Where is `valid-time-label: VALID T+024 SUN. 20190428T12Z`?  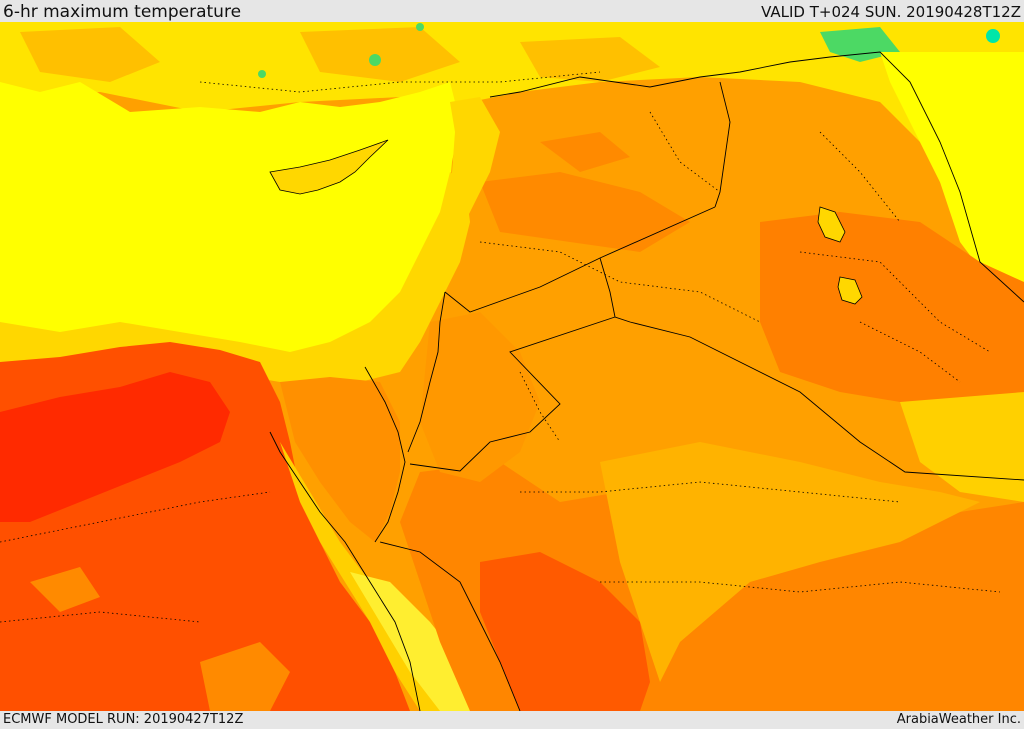 valid-time-label: VALID T+024 SUN. 20190428T12Z is located at coordinates (891, 12).